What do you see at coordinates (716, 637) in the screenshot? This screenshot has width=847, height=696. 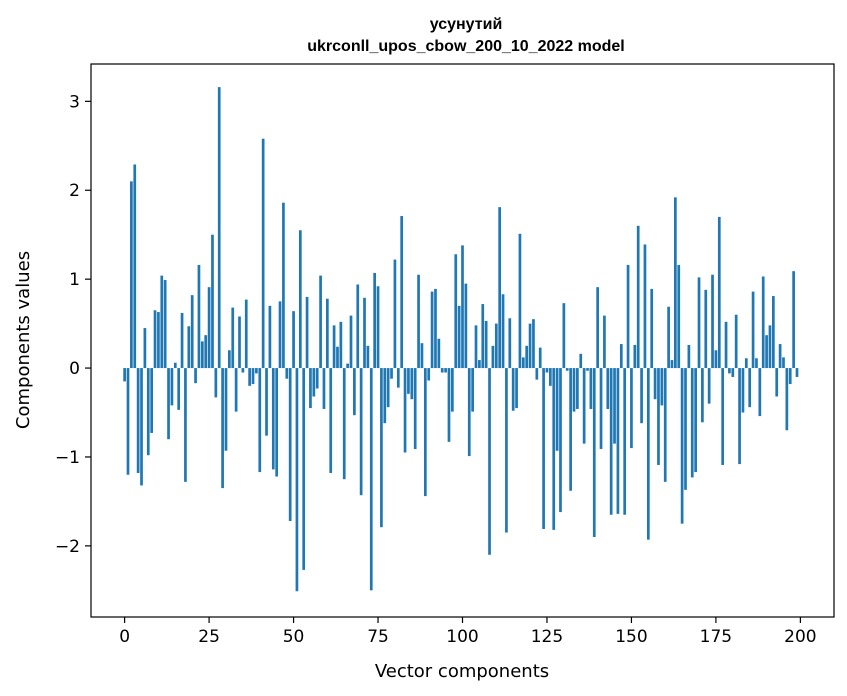 I see `x-tick-label-175: 175` at bounding box center [716, 637].